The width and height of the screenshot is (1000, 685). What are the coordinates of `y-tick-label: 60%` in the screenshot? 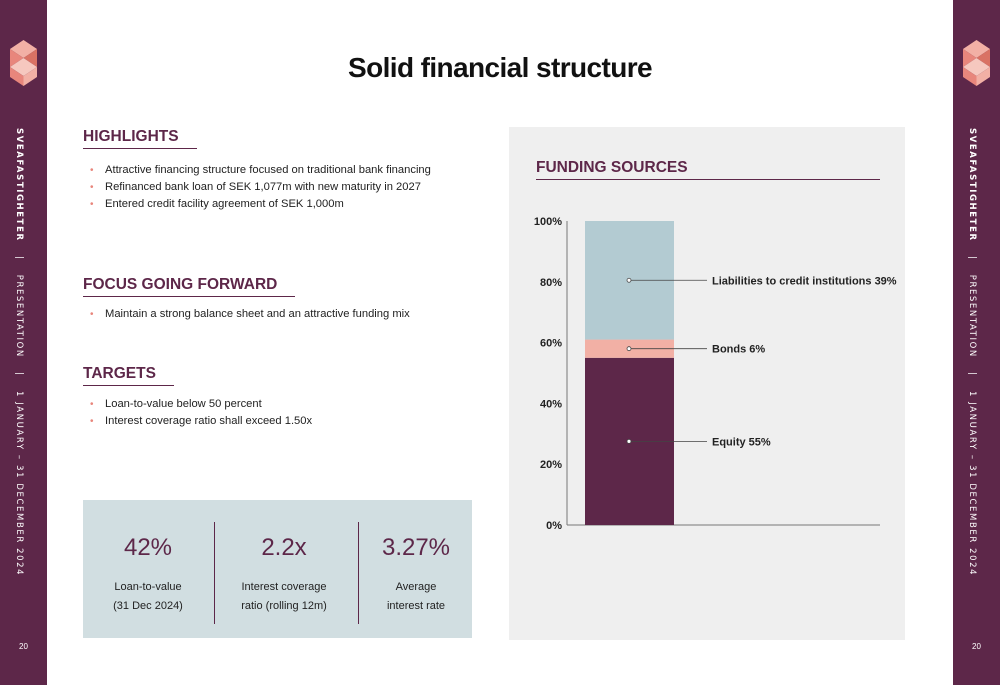 It's located at (551, 344).